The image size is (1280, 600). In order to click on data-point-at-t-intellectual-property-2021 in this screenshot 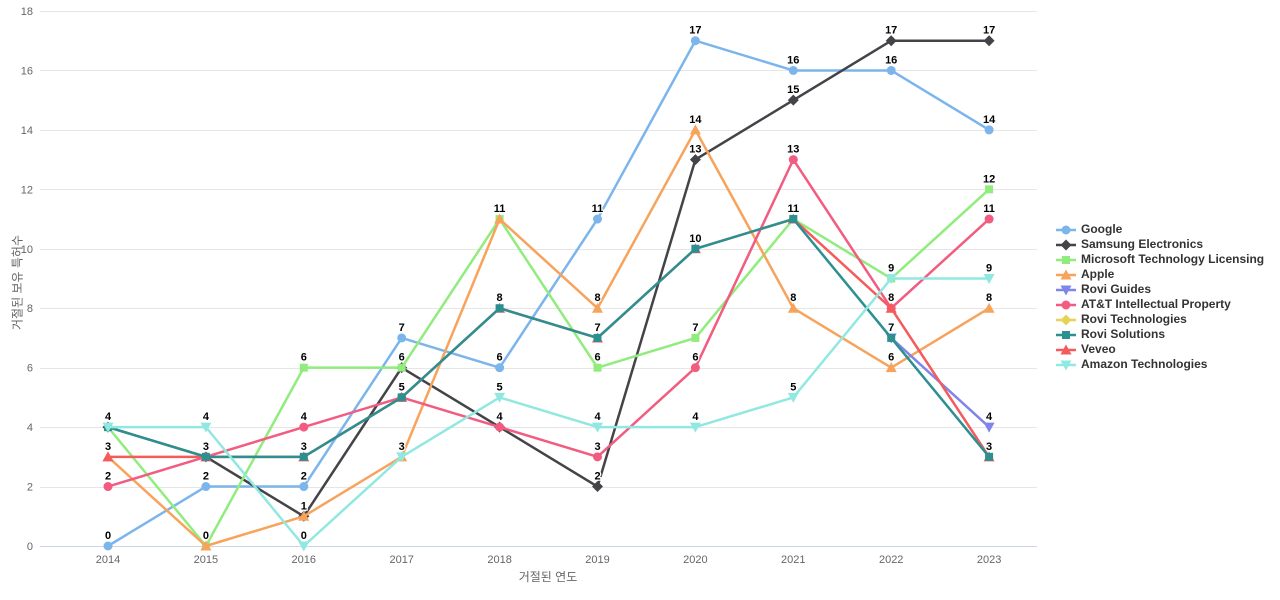, I will do `click(793, 160)`.